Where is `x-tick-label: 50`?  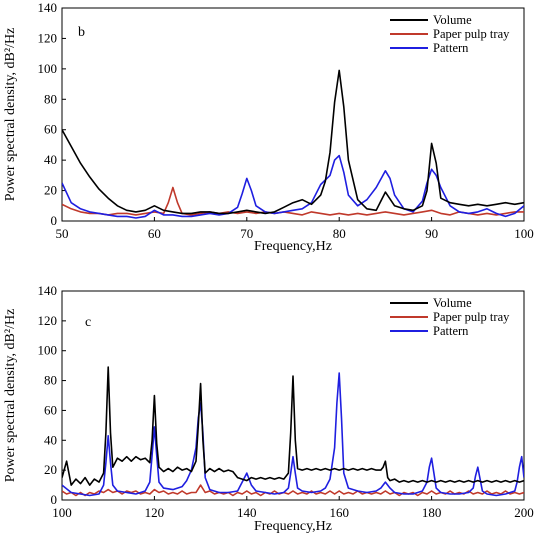 x-tick-label: 50 is located at coordinates (62, 233).